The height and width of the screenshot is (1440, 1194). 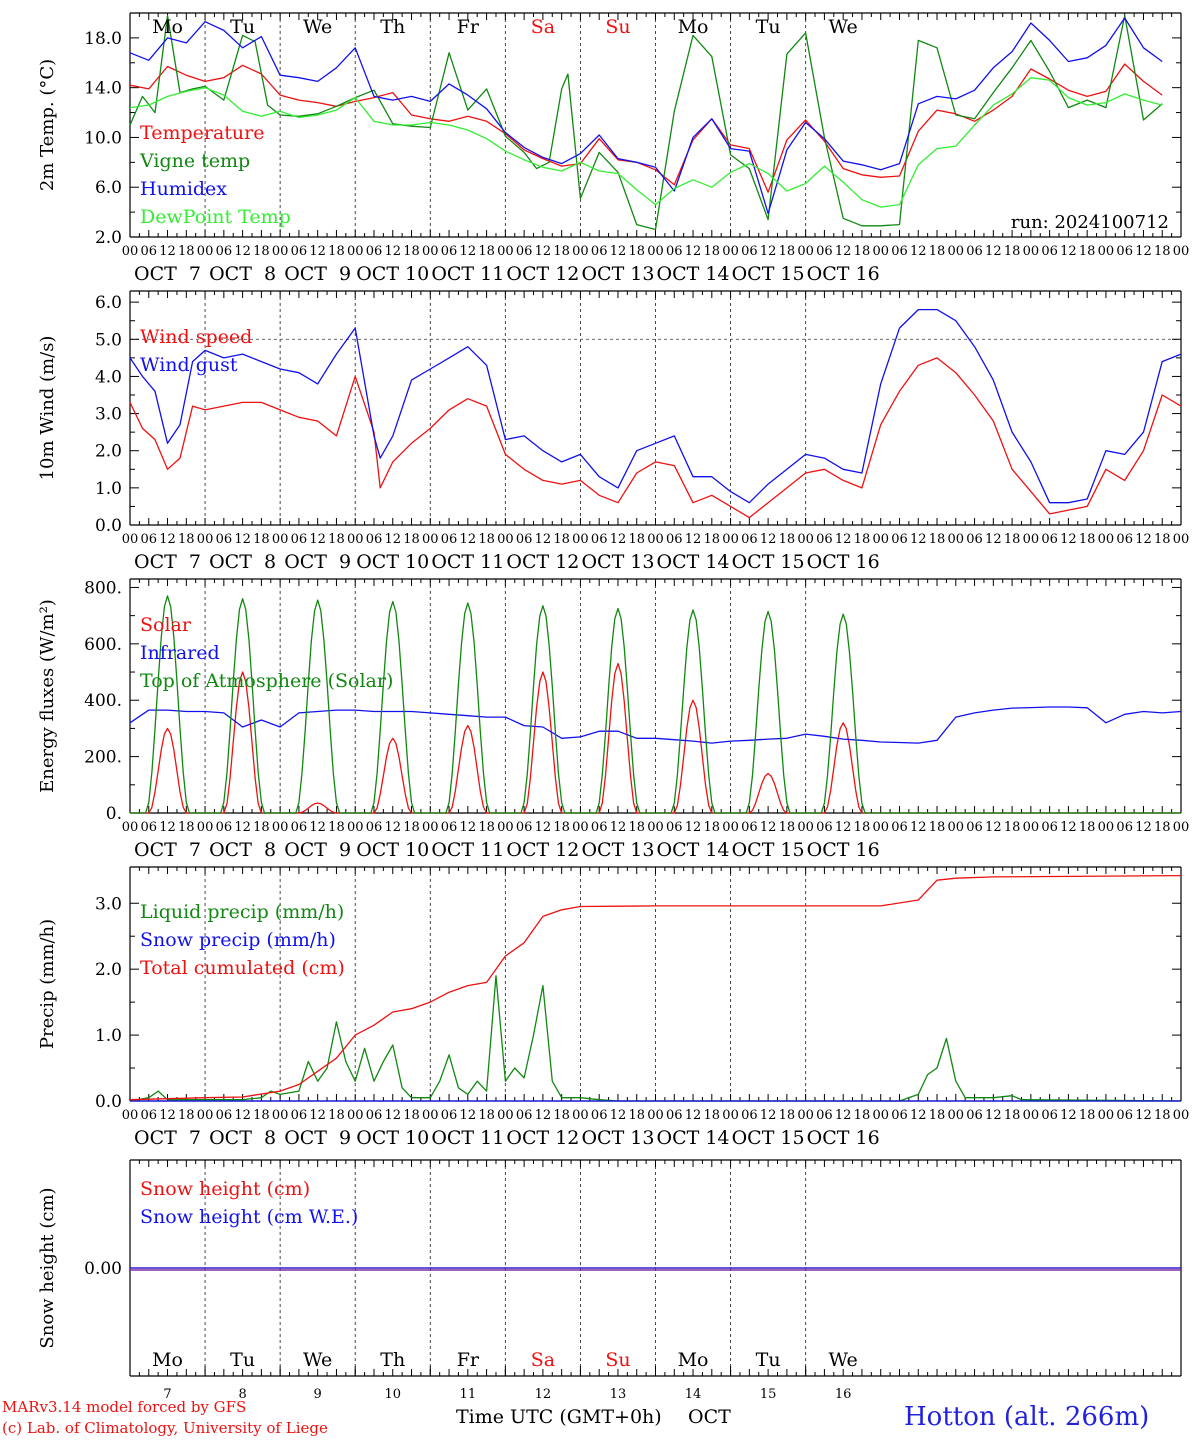 I want to click on legend-entry: Total cumulated (cm), so click(x=242, y=968).